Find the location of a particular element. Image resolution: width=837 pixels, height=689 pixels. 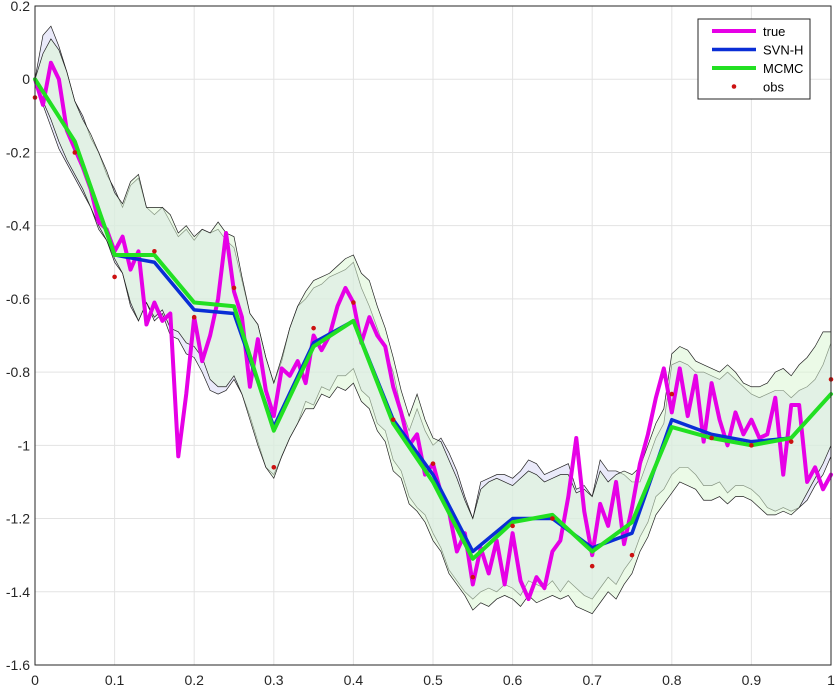

y-tick-labels: 0.2 0 -0.2 -0.4 -0.6 -0.8 -1 -1.2 -1.4 -1.6 is located at coordinates (18, 336).